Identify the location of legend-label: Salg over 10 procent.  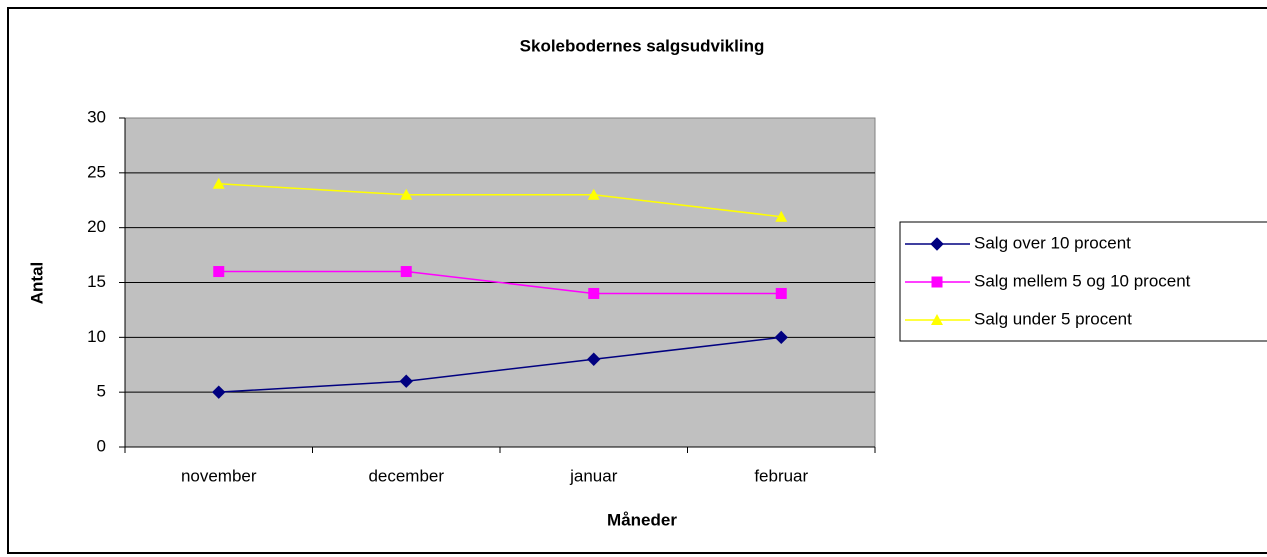
(1052, 242).